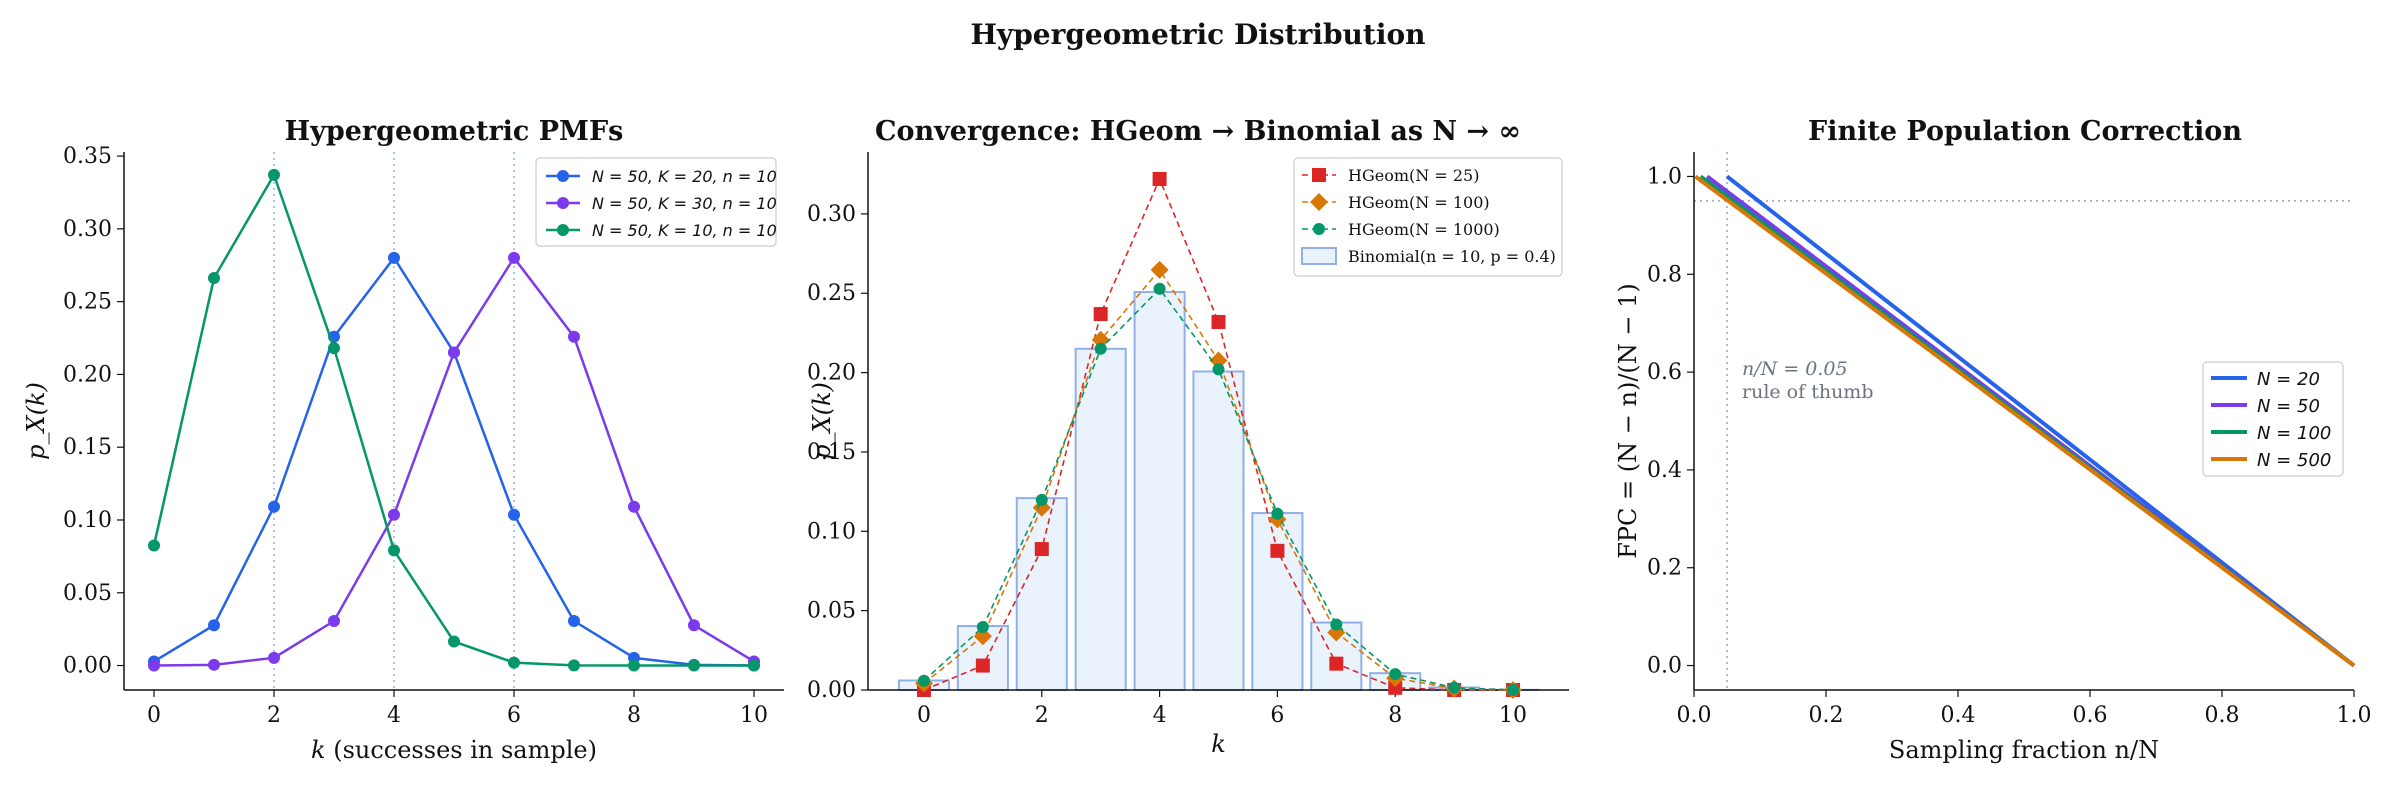 Image resolution: width=2395 pixels, height=785 pixels. I want to click on pmf-y-tick-label: 0.05, so click(87, 593).